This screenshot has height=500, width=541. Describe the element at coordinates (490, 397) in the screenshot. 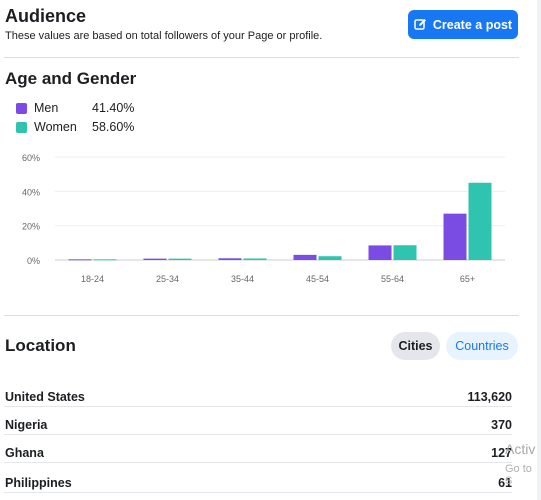

I see `location-value: 113,620` at that location.